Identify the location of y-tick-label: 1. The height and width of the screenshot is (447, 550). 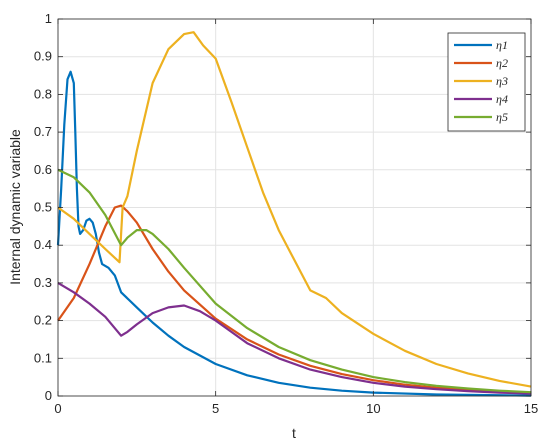
(48, 18).